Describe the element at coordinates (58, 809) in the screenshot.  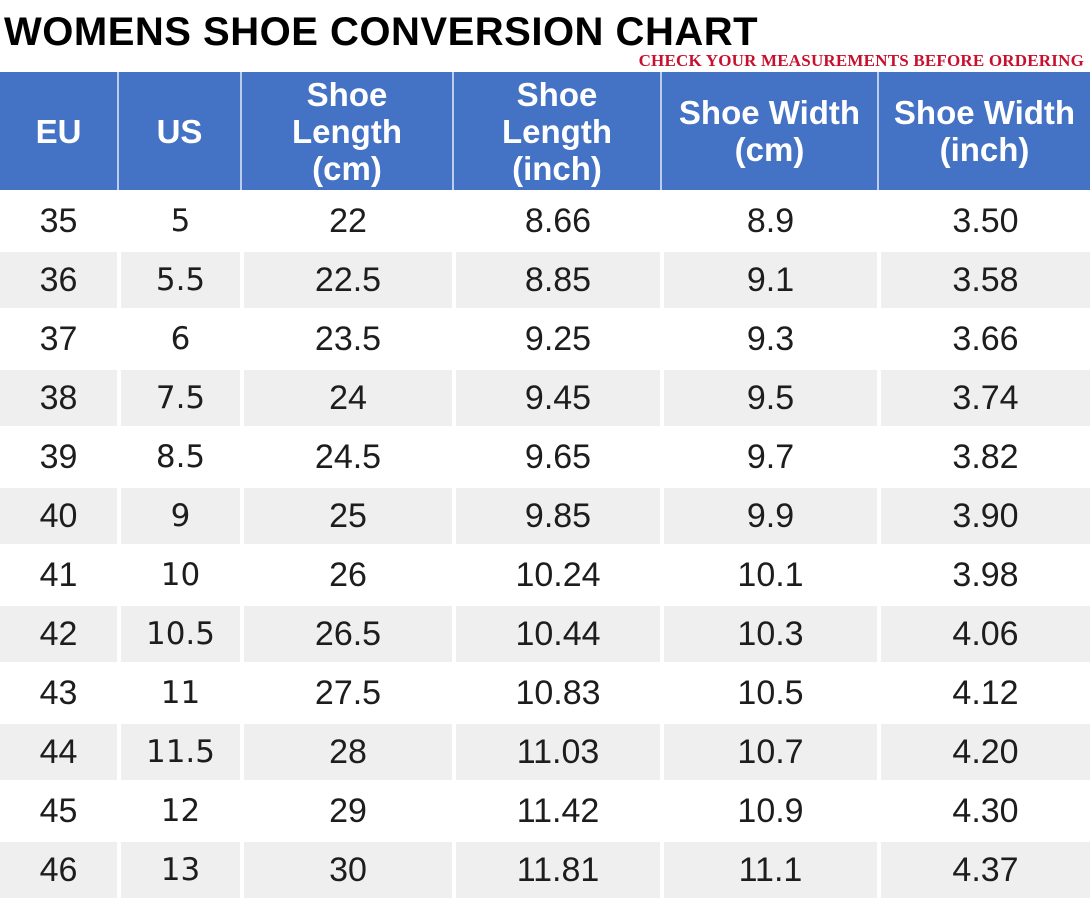
I see `table-cell: 45` at that location.